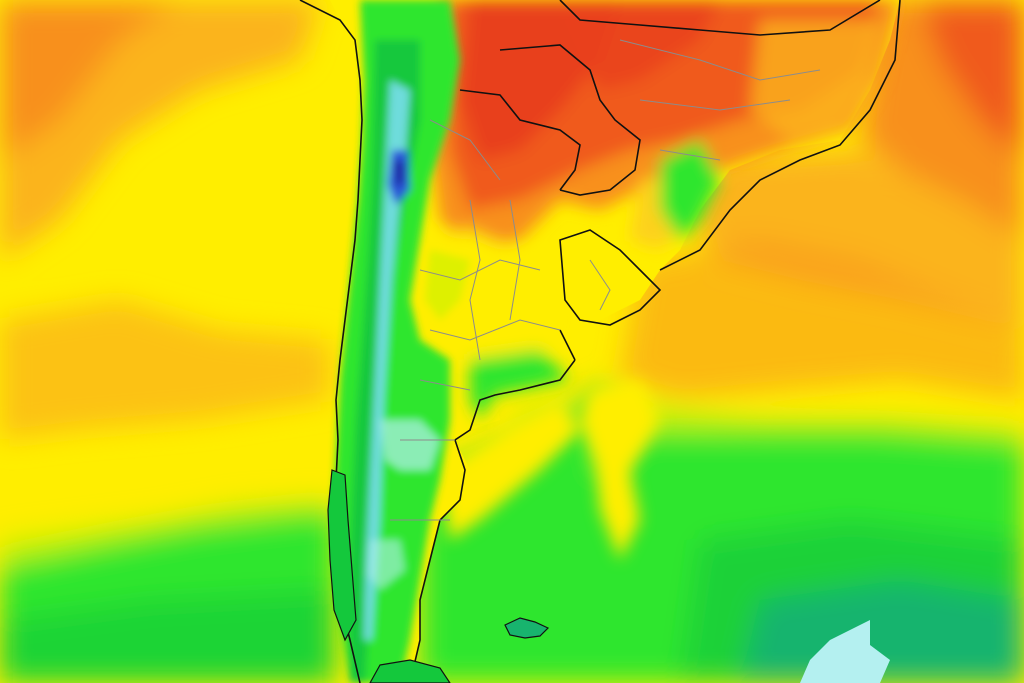 This screenshot has height=683, width=1024. I want to click on ocean-cold-patch, so click(845, 651).